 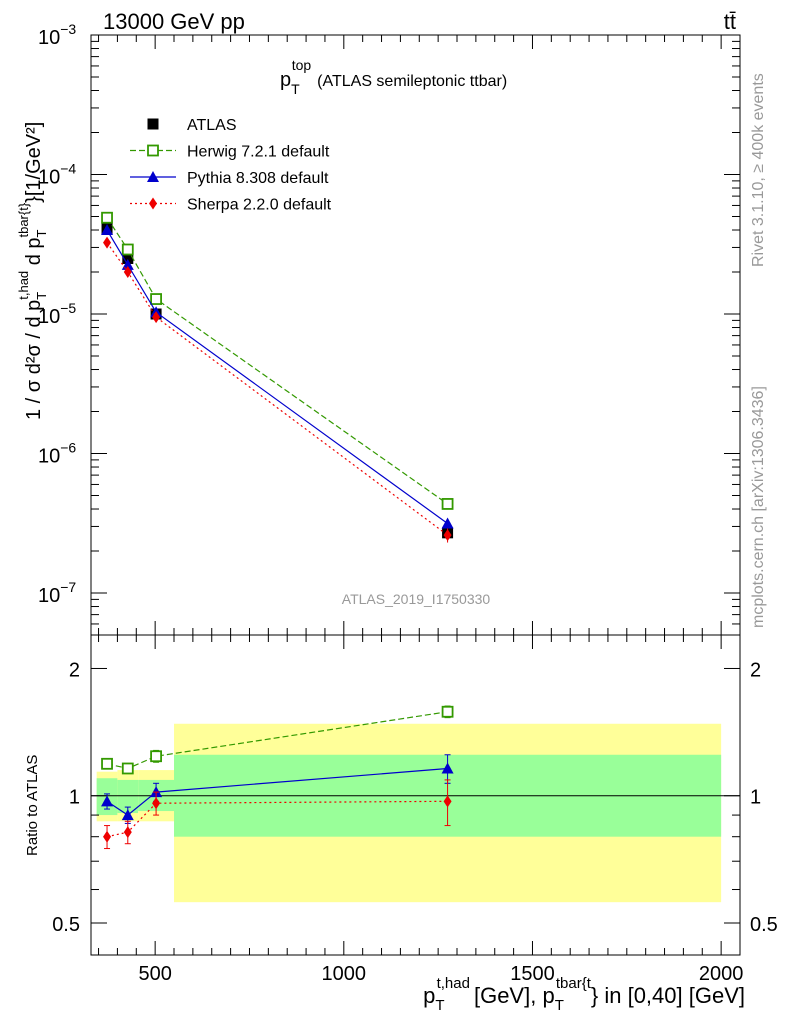 What do you see at coordinates (295, 89) in the screenshot?
I see `title-sub: T` at bounding box center [295, 89].